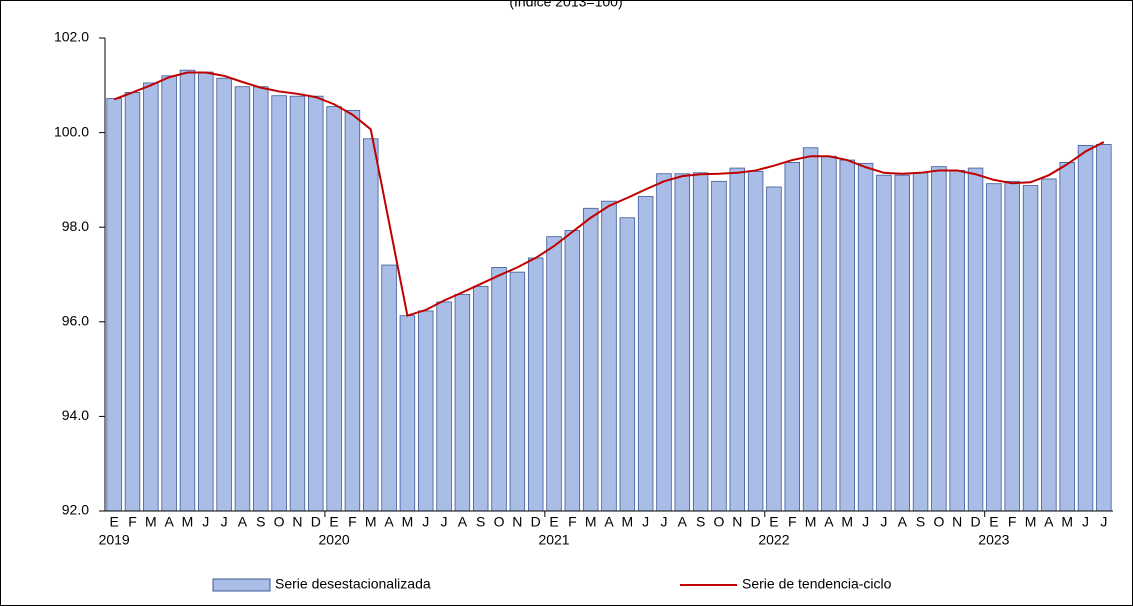 The width and height of the screenshot is (1133, 606). What do you see at coordinates (353, 584) in the screenshot?
I see `legend-label: Serie desestacionalizada` at bounding box center [353, 584].